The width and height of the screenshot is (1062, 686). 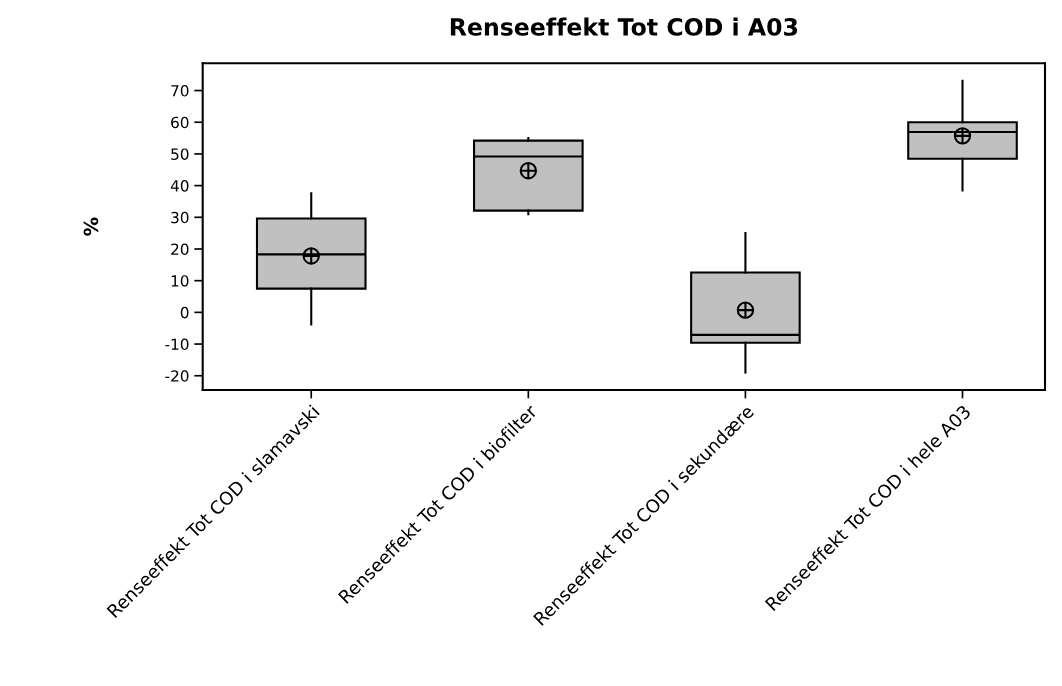 I want to click on y-tick-label: 70, so click(x=180, y=91).